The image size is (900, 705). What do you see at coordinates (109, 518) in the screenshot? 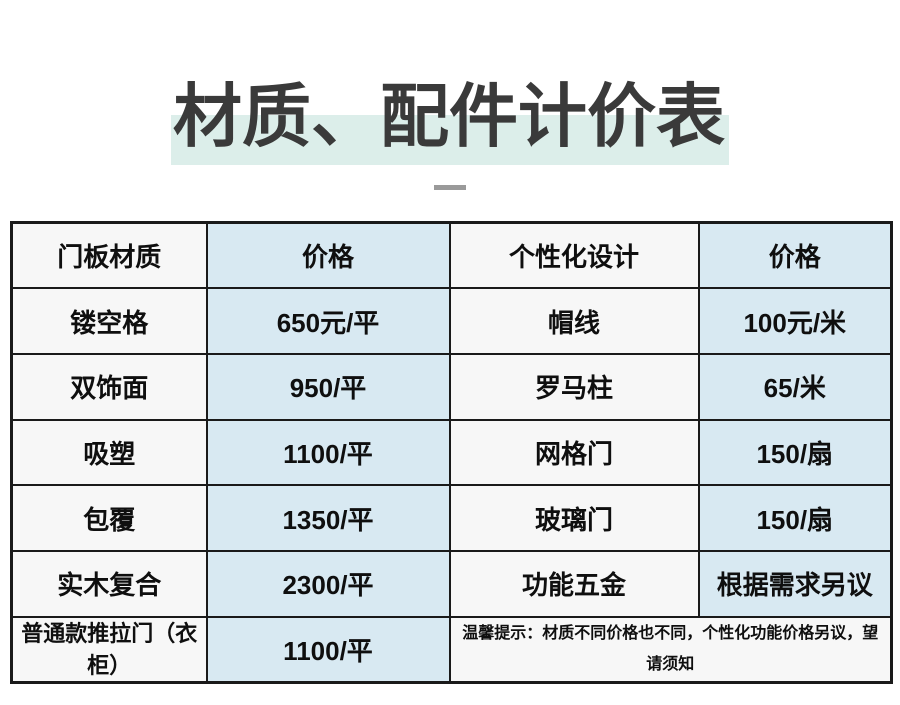
I see `cell-material: 包覆` at bounding box center [109, 518].